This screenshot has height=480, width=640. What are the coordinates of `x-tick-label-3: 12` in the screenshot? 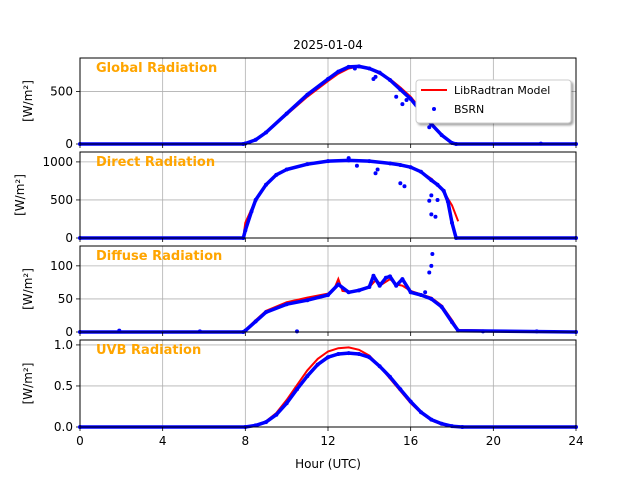 It's located at (327, 441).